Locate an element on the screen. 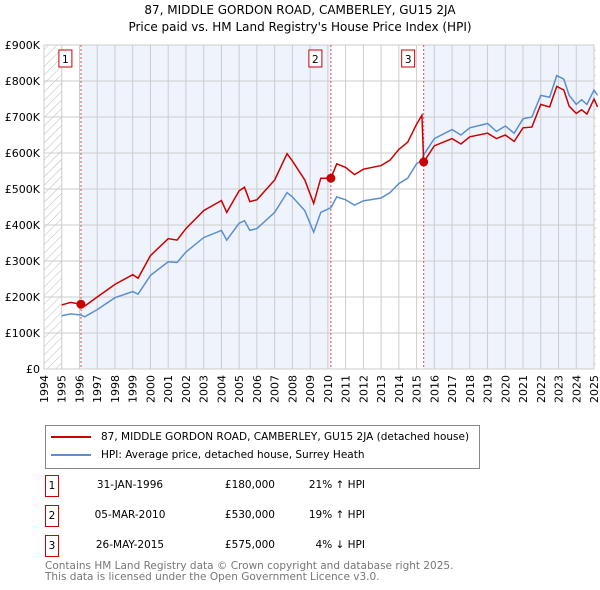 This screenshot has width=600, height=590. x-tick-label: 2007 is located at coordinates (275, 389).